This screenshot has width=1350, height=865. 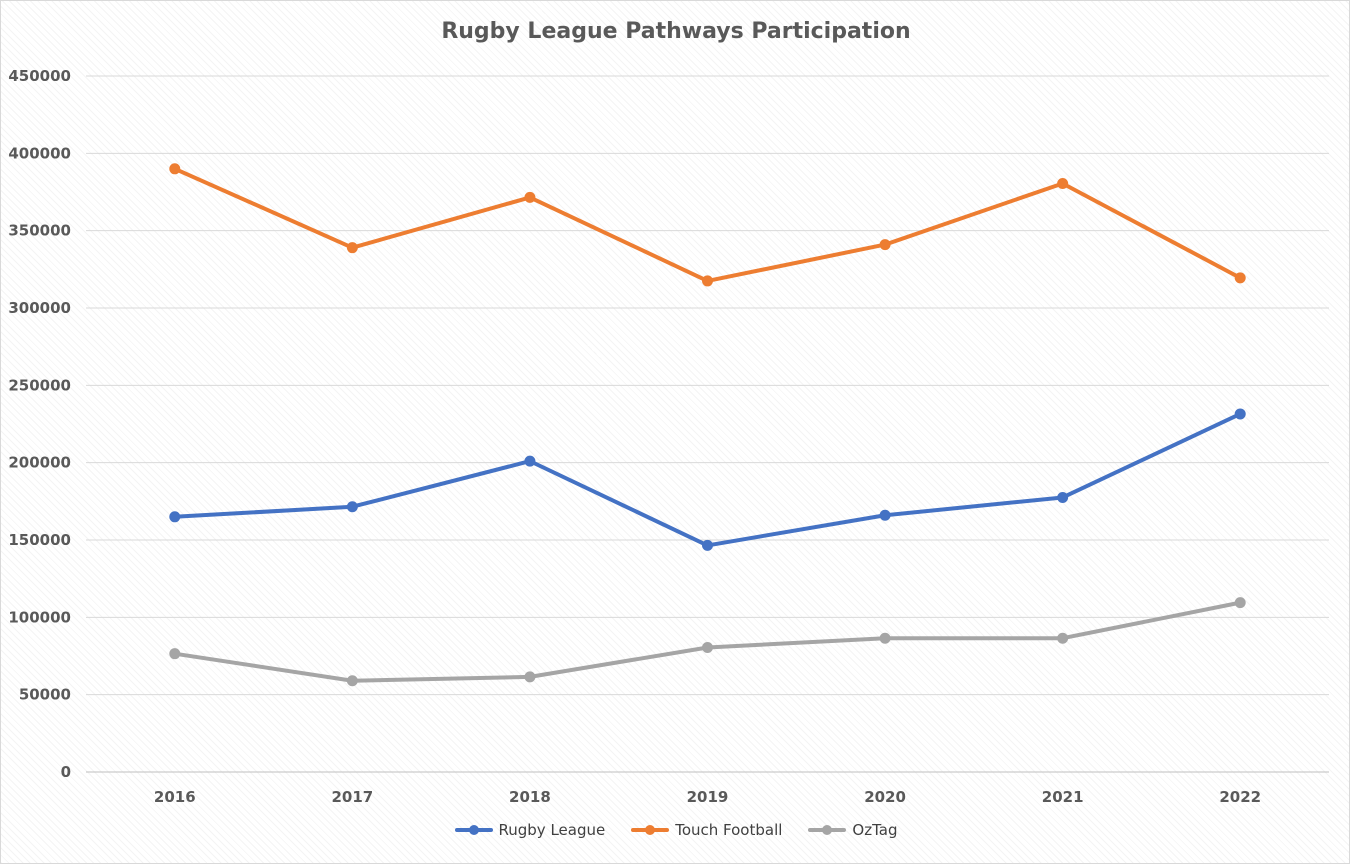 I want to click on legend-label: Touch Football, so click(x=729, y=830).